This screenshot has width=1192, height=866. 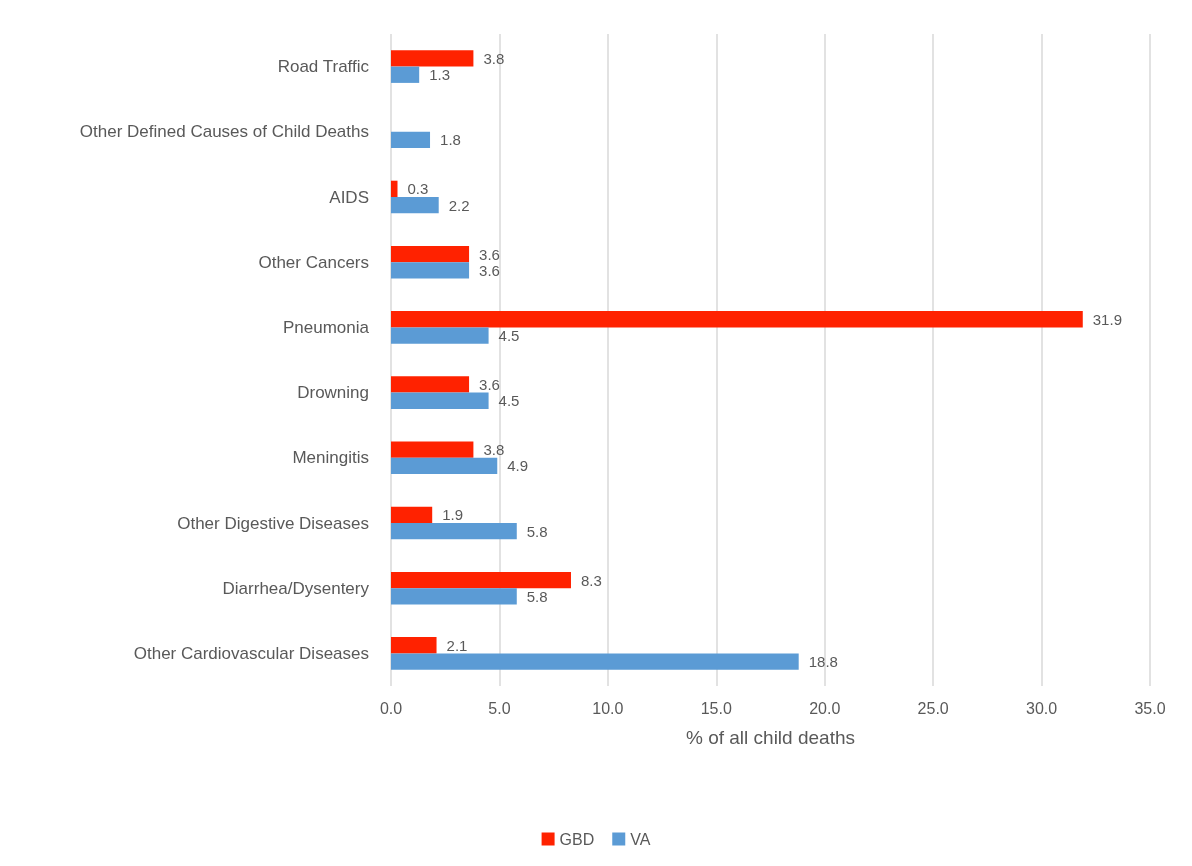 I want to click on data-label: 2.2, so click(x=459, y=205).